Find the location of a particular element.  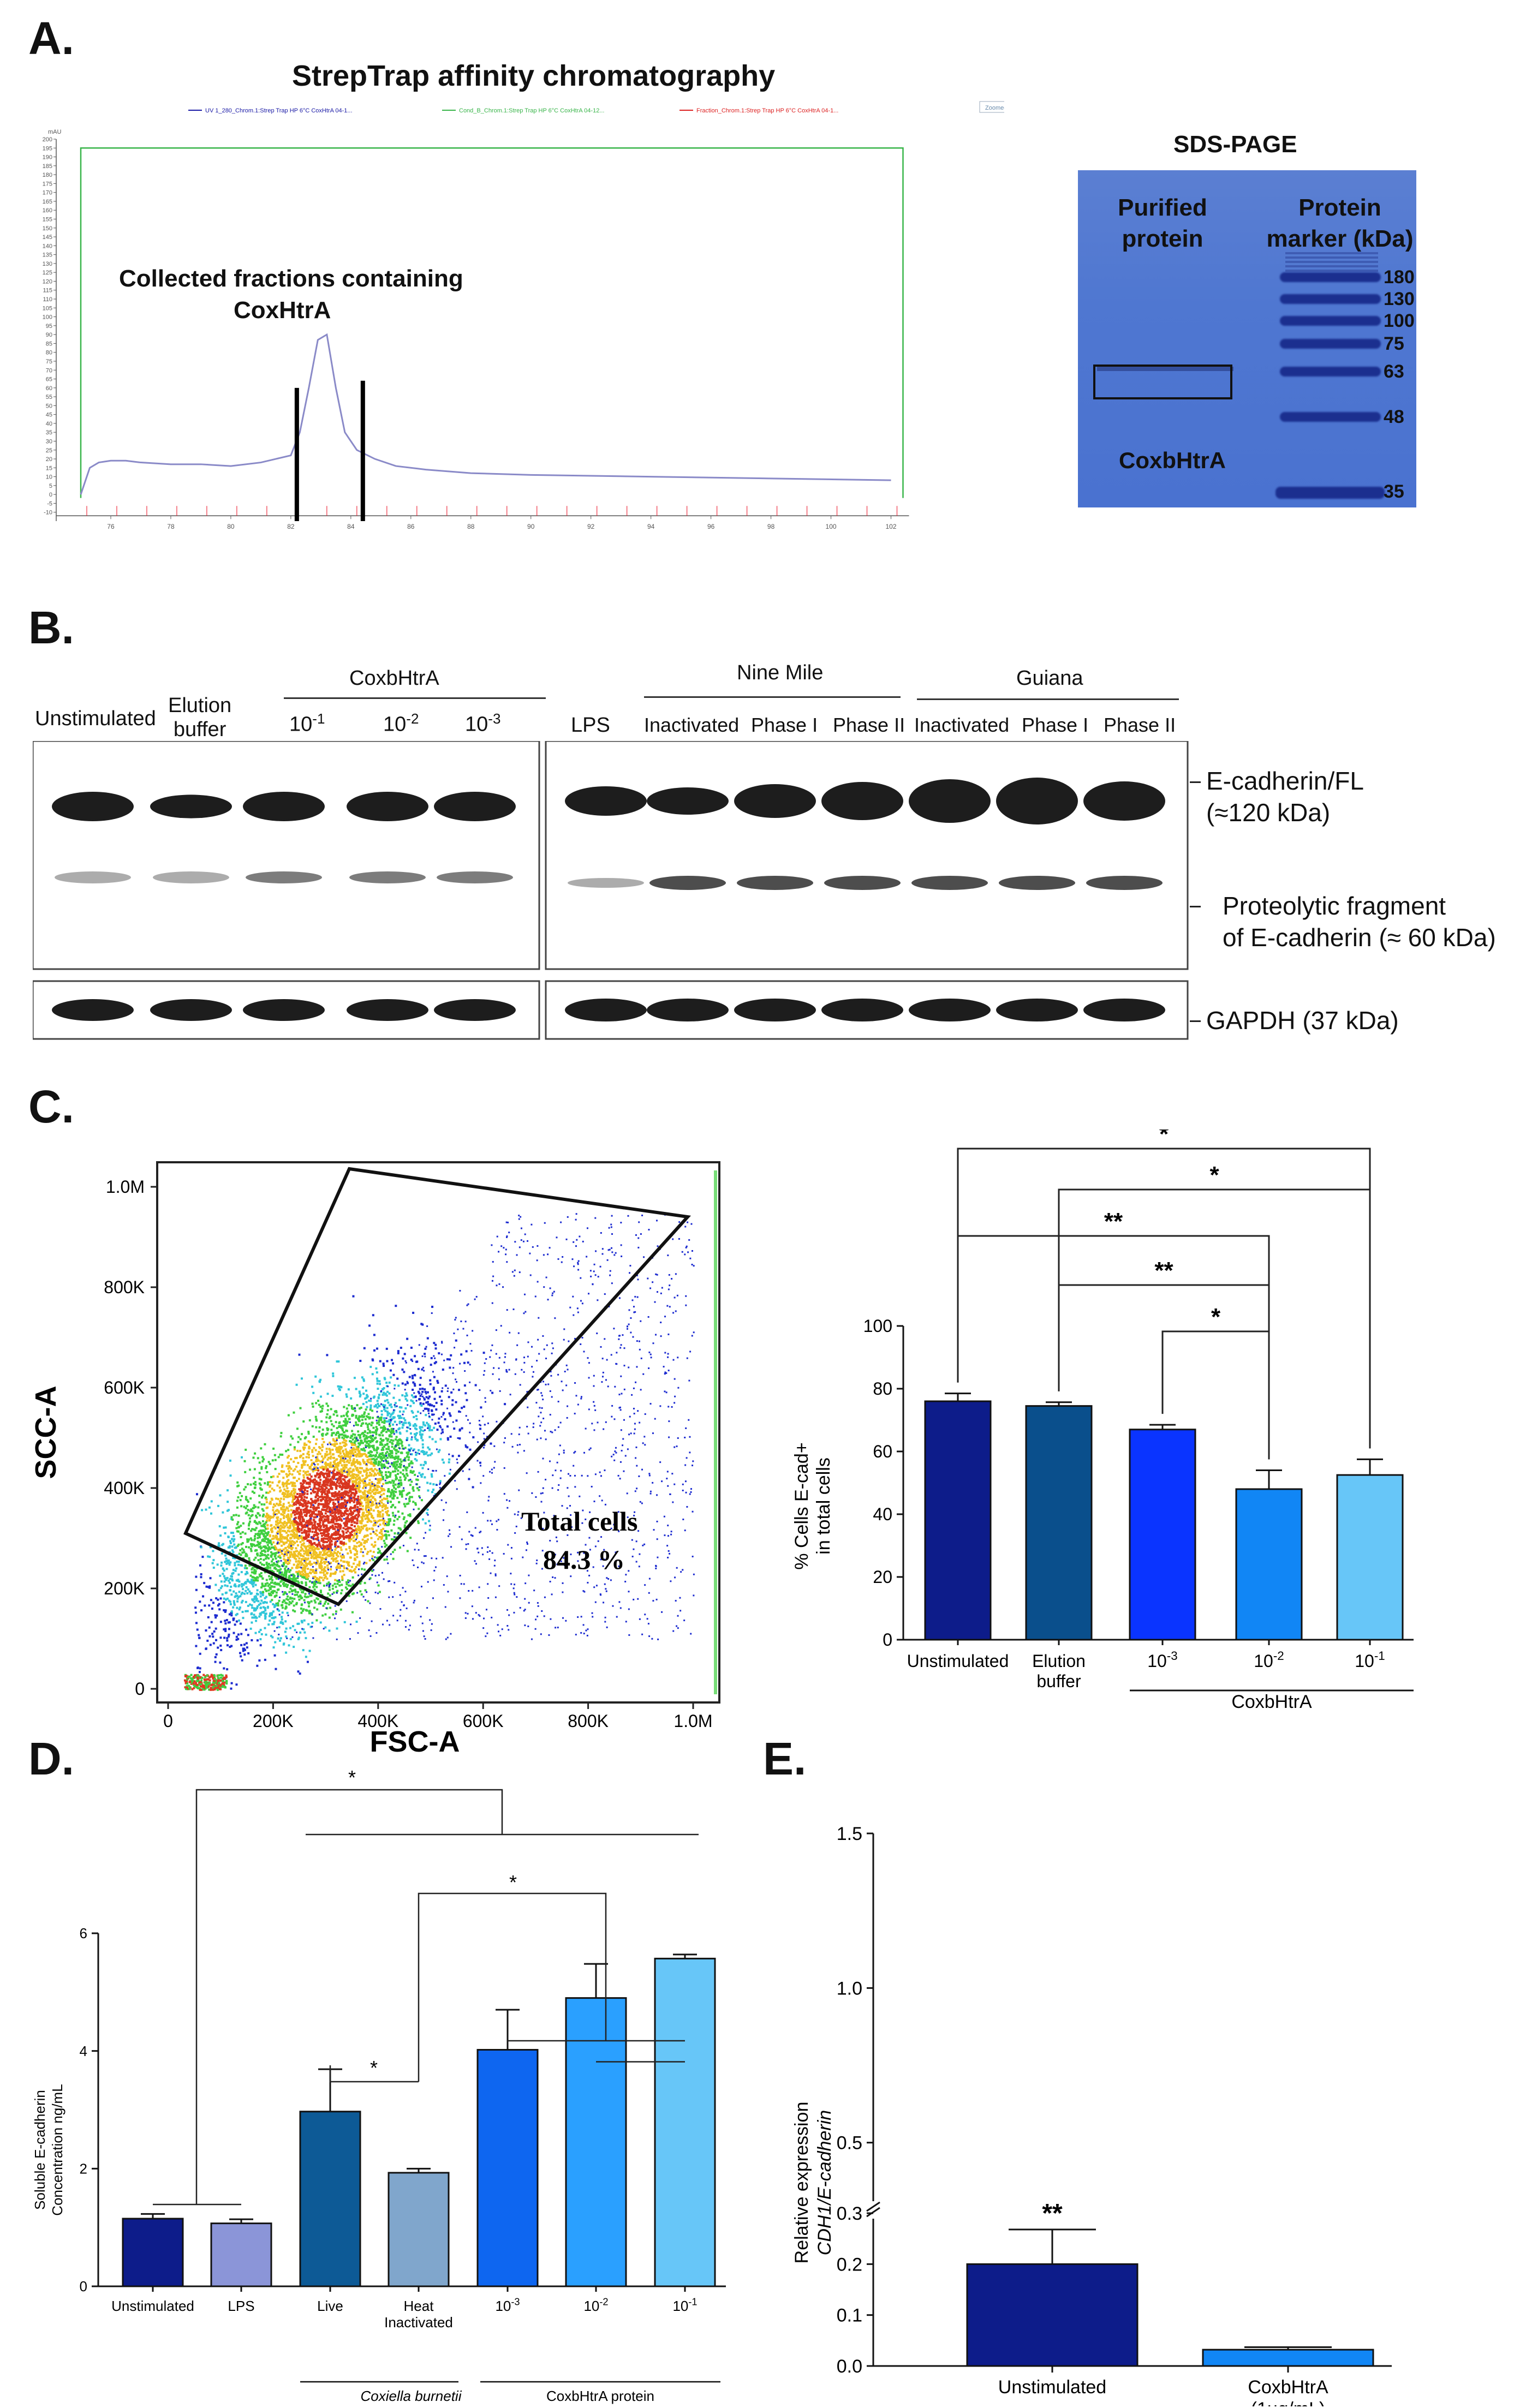

ladder-band is located at coordinates (1330, 493).